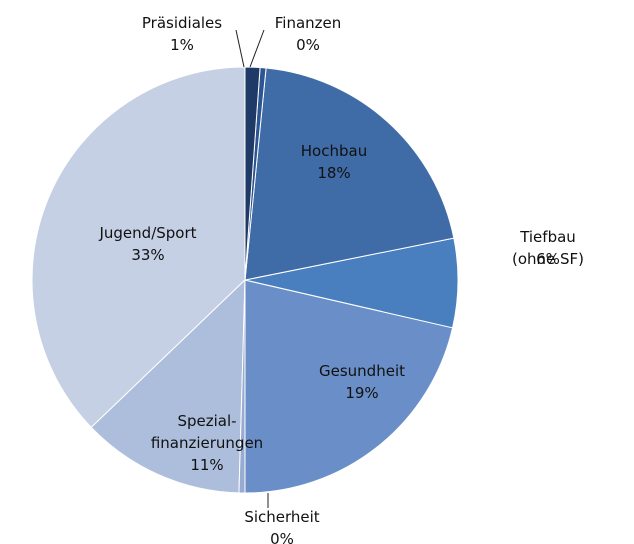 The height and width of the screenshot is (544, 634). I want to click on slice-value-label: 19%, so click(362, 393).